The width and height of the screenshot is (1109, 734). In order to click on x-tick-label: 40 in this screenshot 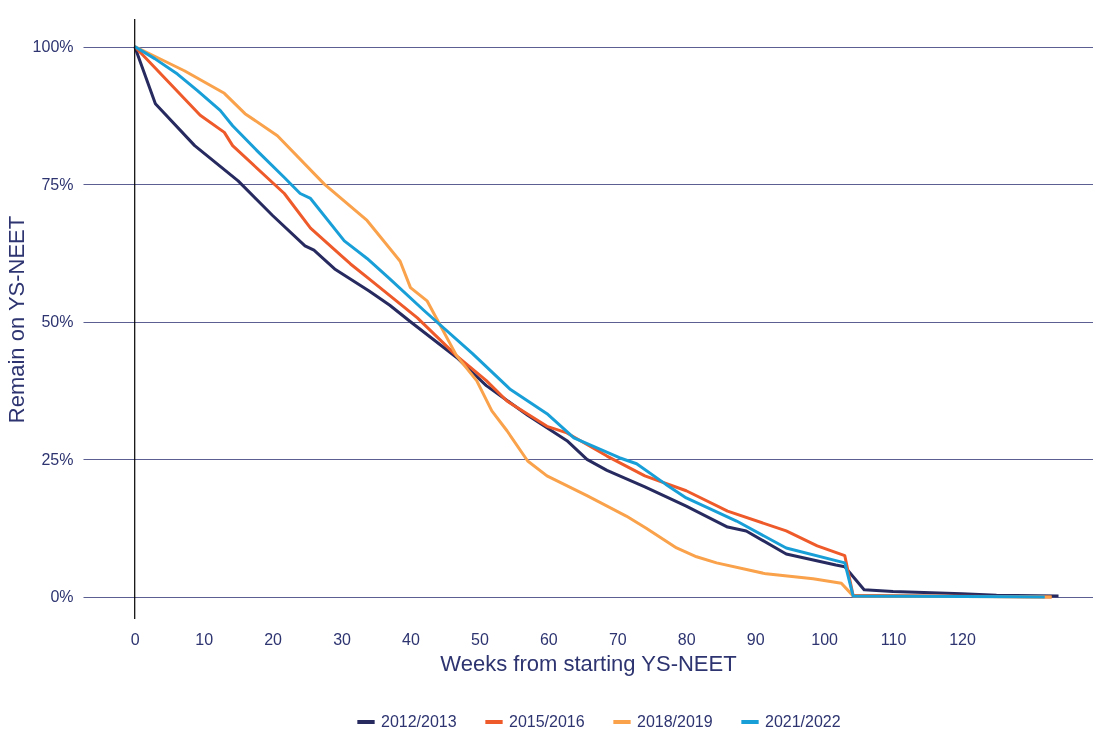, I will do `click(411, 639)`.